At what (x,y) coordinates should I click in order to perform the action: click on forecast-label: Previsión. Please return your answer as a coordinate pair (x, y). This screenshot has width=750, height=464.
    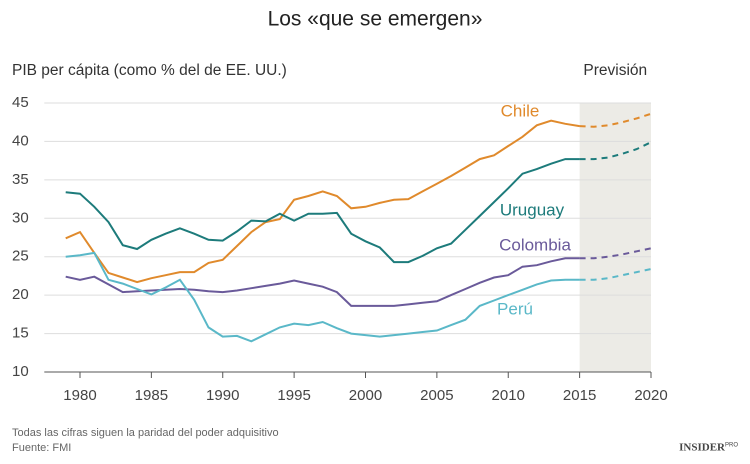
    Looking at the image, I should click on (615, 70).